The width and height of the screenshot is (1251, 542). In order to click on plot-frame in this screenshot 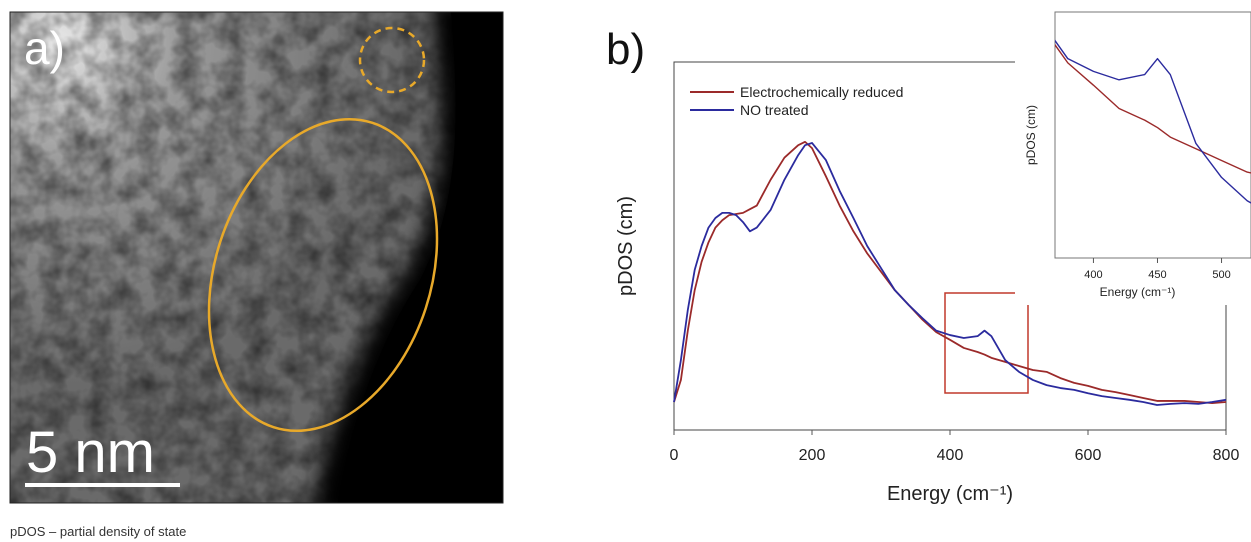, I will do `click(1152, 135)`.